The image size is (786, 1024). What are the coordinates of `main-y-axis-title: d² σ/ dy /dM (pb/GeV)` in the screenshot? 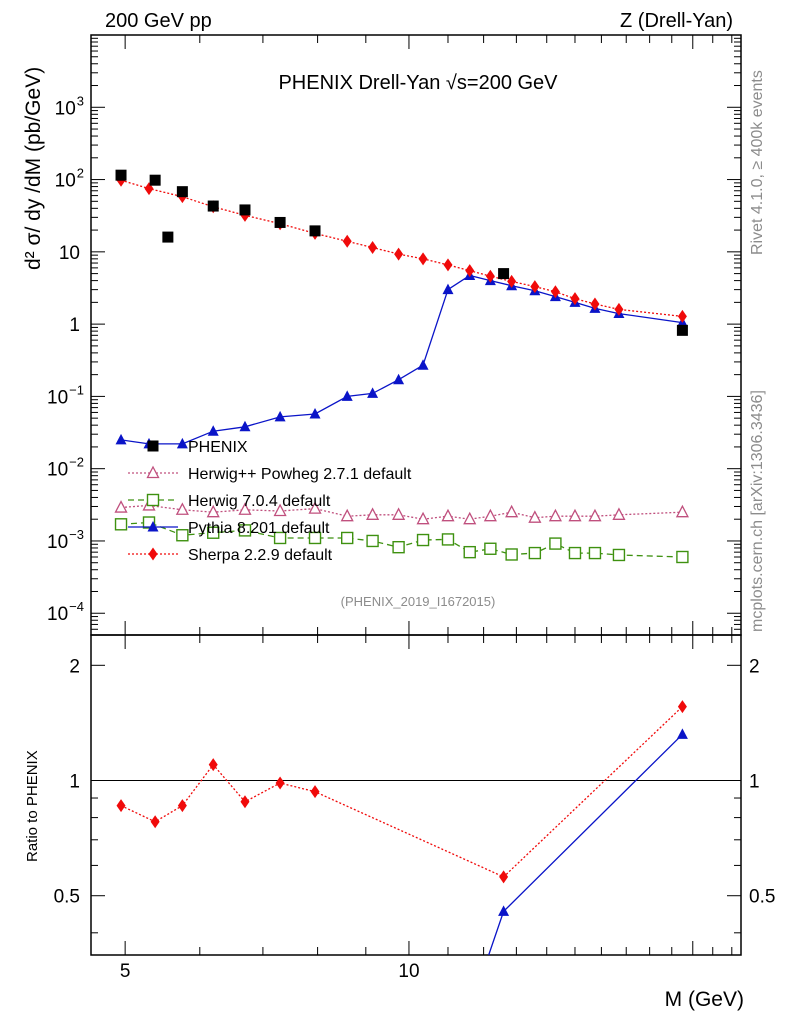 It's located at (33, 168).